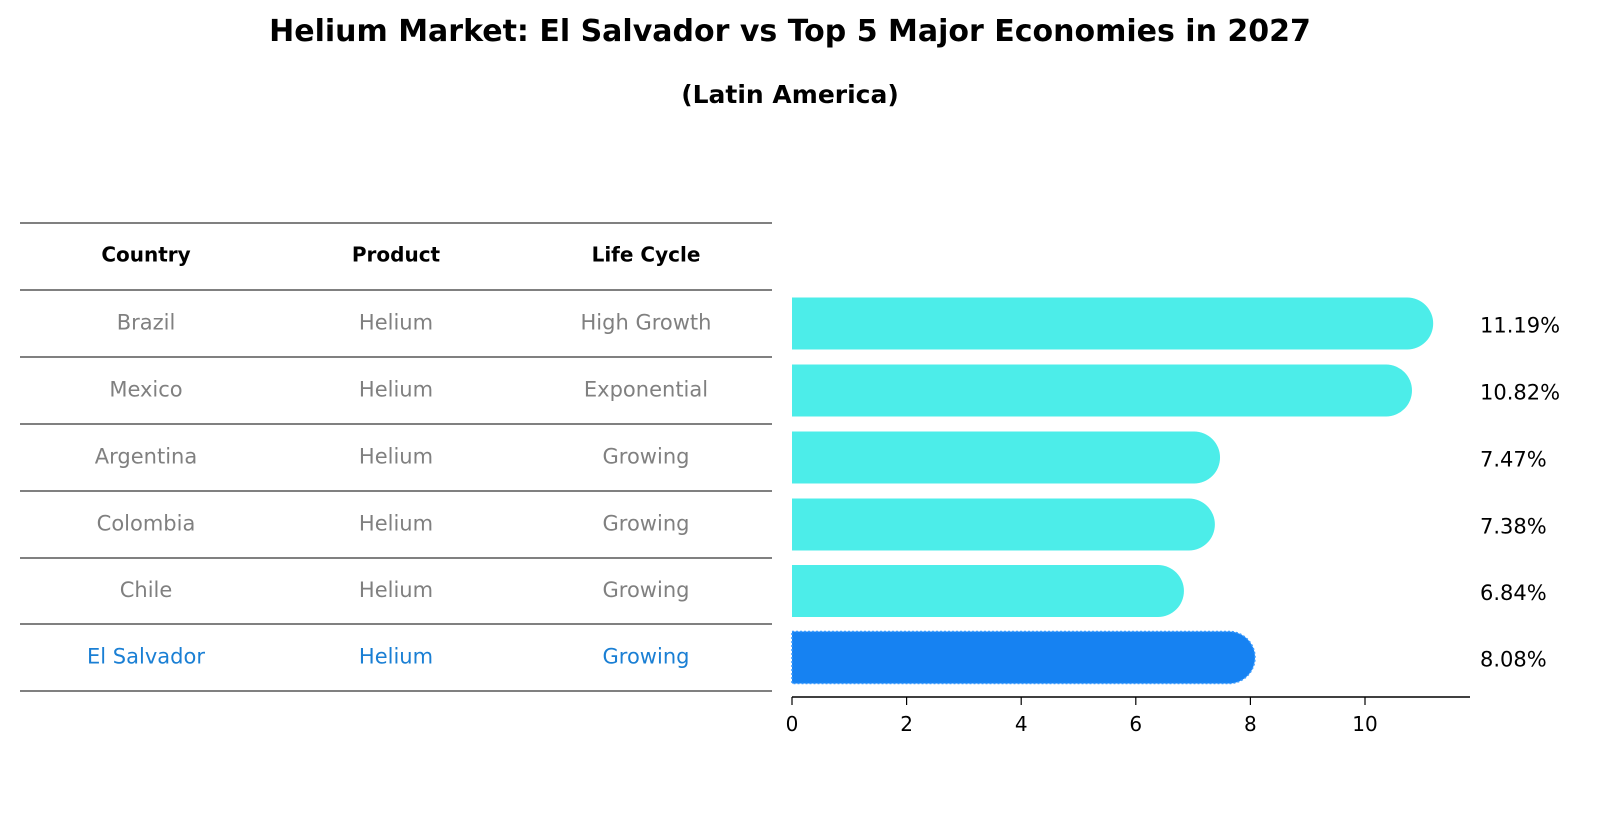  Describe the element at coordinates (988, 591) in the screenshot. I see `bar-chile` at that location.